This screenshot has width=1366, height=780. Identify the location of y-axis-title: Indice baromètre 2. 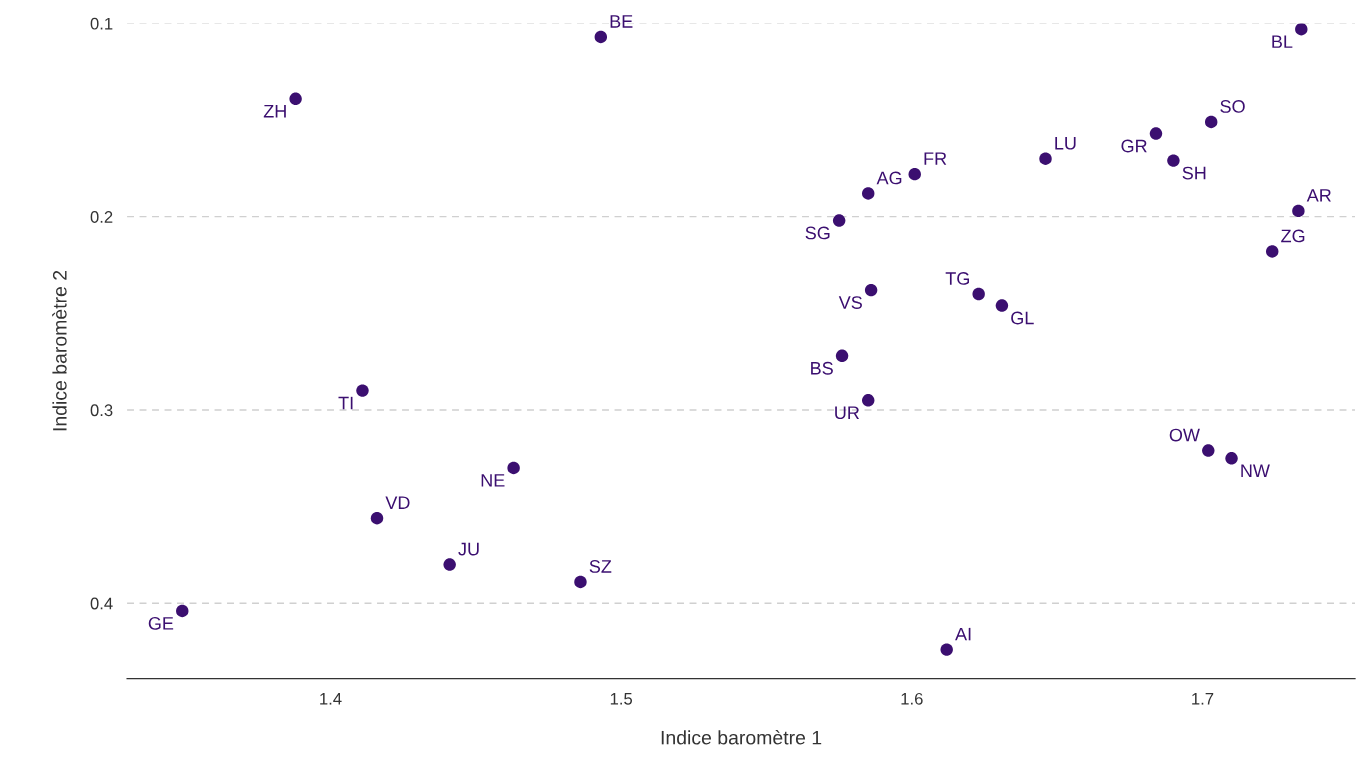
(59, 350).